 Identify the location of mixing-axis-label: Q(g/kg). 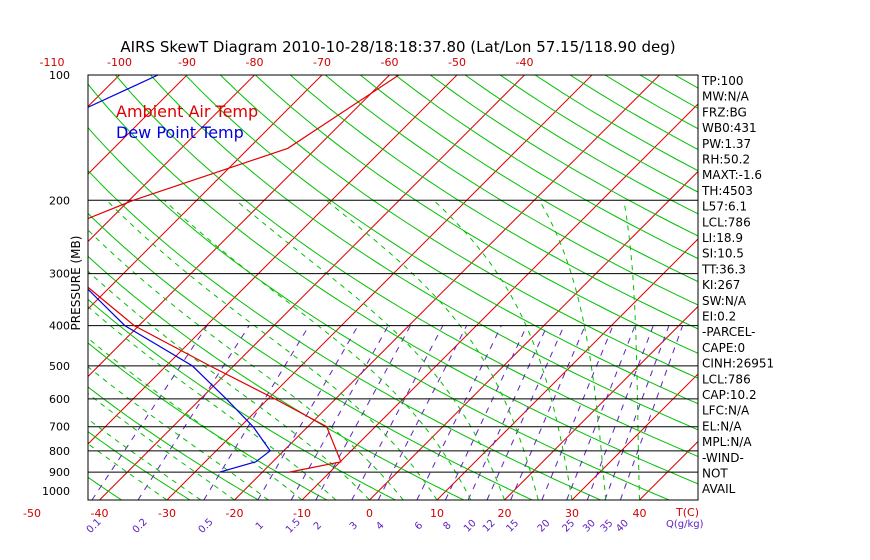
(685, 524).